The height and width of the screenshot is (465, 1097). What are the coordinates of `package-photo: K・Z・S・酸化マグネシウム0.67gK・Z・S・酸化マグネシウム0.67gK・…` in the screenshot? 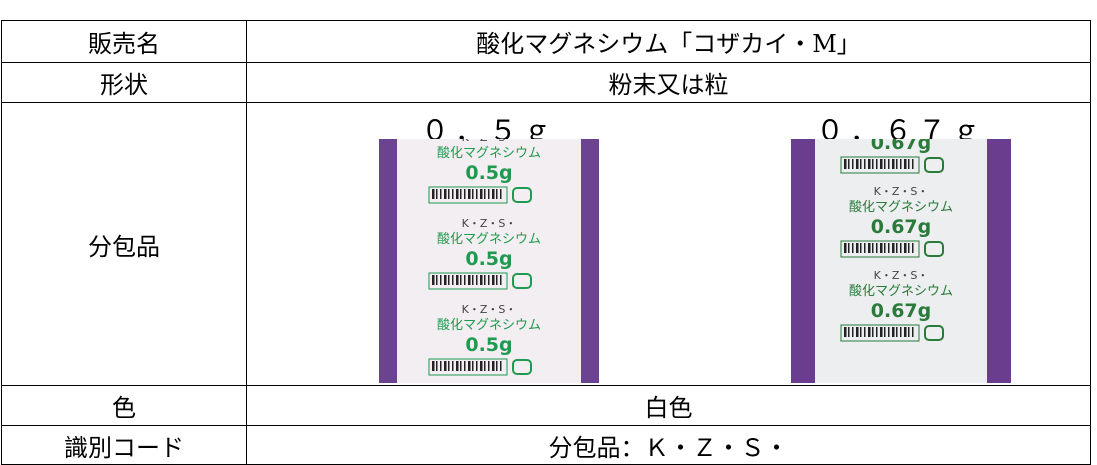 It's located at (901, 261).